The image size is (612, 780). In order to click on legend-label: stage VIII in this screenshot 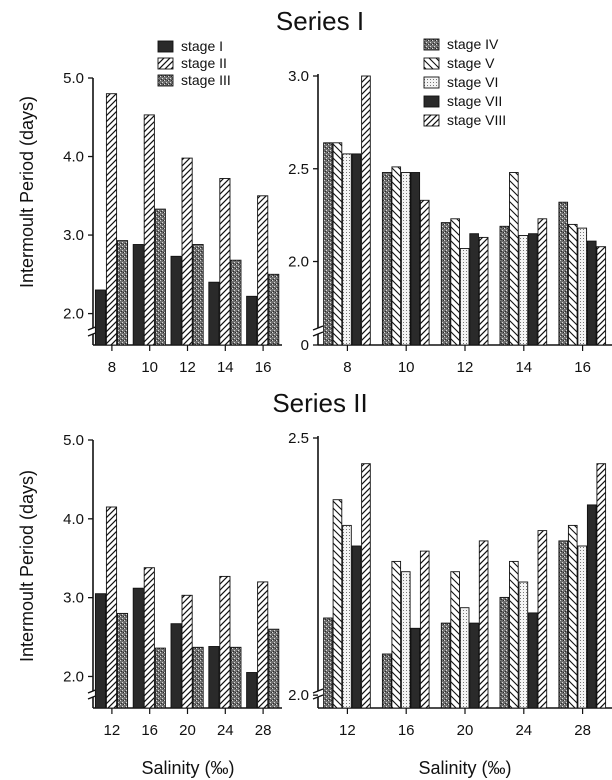, I will do `click(476, 120)`.